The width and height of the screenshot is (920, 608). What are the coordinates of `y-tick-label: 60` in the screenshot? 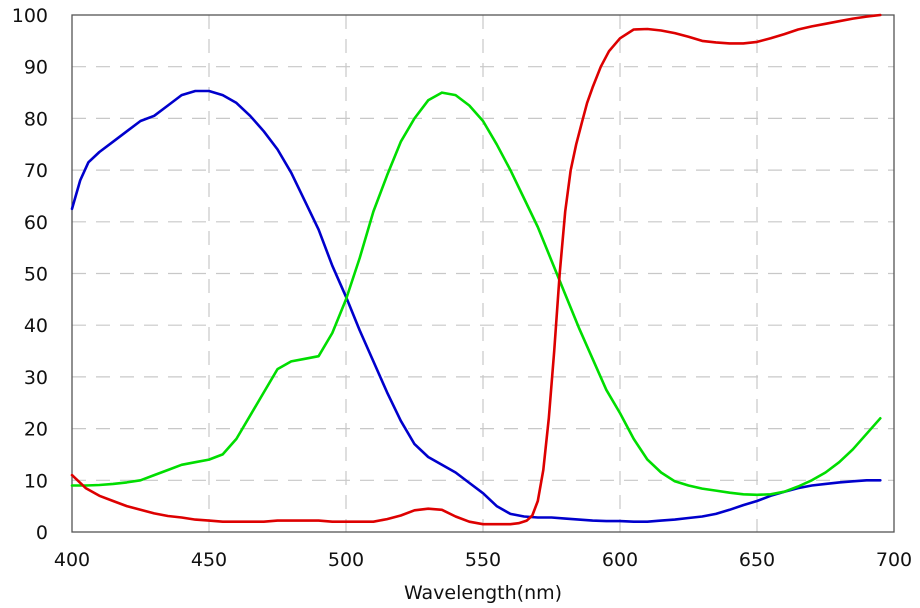 It's located at (36, 223).